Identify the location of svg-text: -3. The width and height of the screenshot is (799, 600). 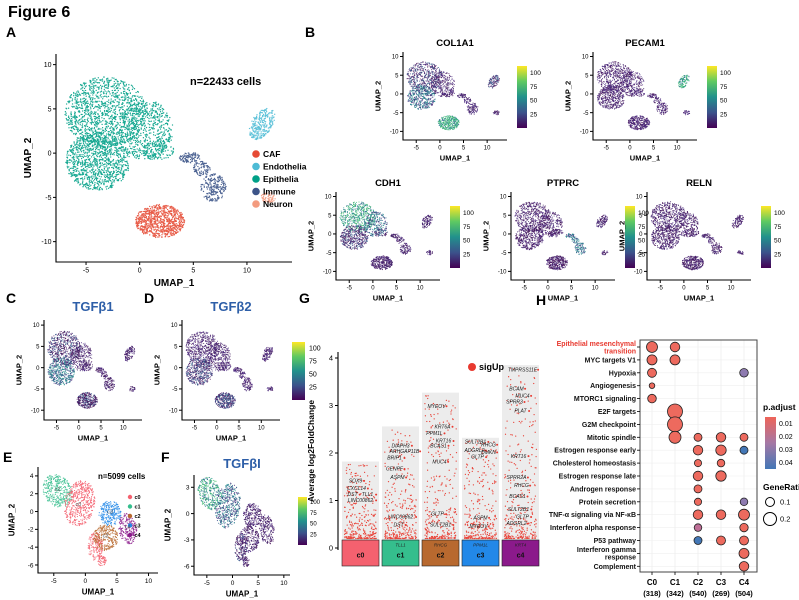
(187, 540).